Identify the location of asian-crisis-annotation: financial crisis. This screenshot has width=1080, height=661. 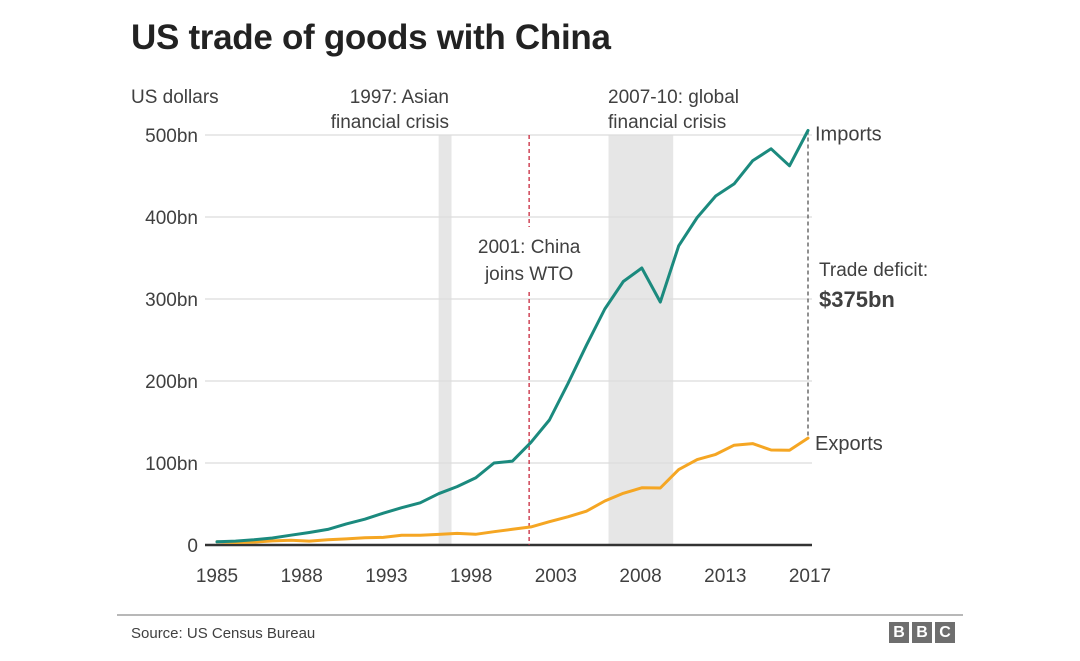
(390, 122).